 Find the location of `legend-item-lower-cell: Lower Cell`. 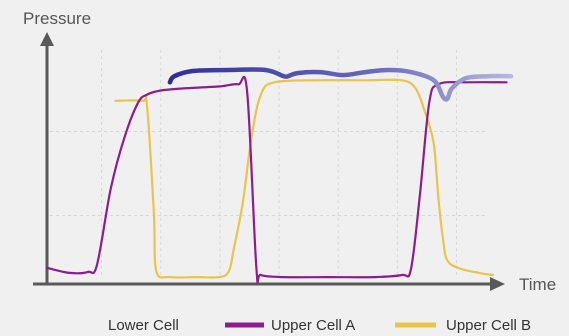

legend-item-lower-cell: Lower Cell is located at coordinates (116, 325).